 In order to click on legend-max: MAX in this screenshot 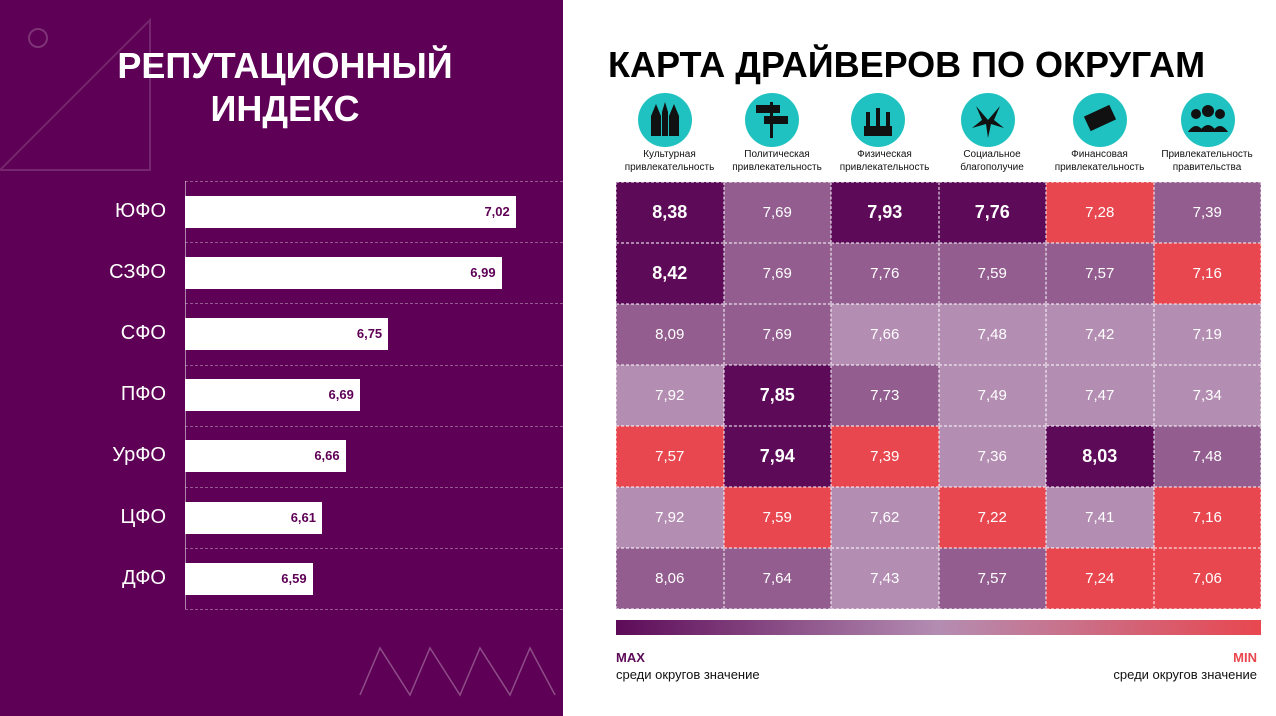, I will do `click(630, 657)`.